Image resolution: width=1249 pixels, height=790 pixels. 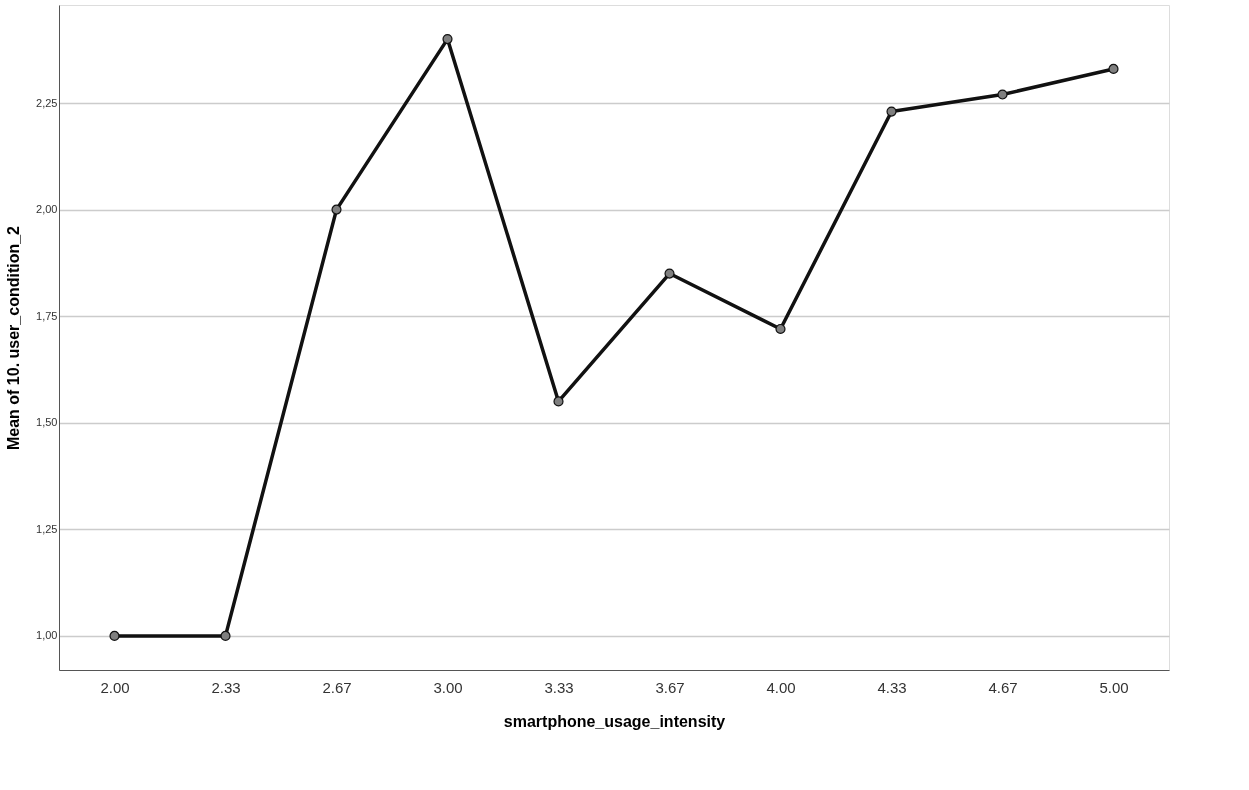 What do you see at coordinates (892, 687) in the screenshot?
I see `x-tick-label: 4.33` at bounding box center [892, 687].